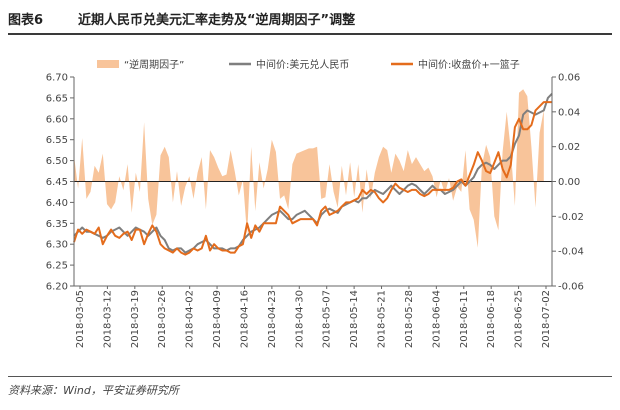  What do you see at coordinates (57, 161) in the screenshot?
I see `left-tick-label: 6.50` at bounding box center [57, 161].